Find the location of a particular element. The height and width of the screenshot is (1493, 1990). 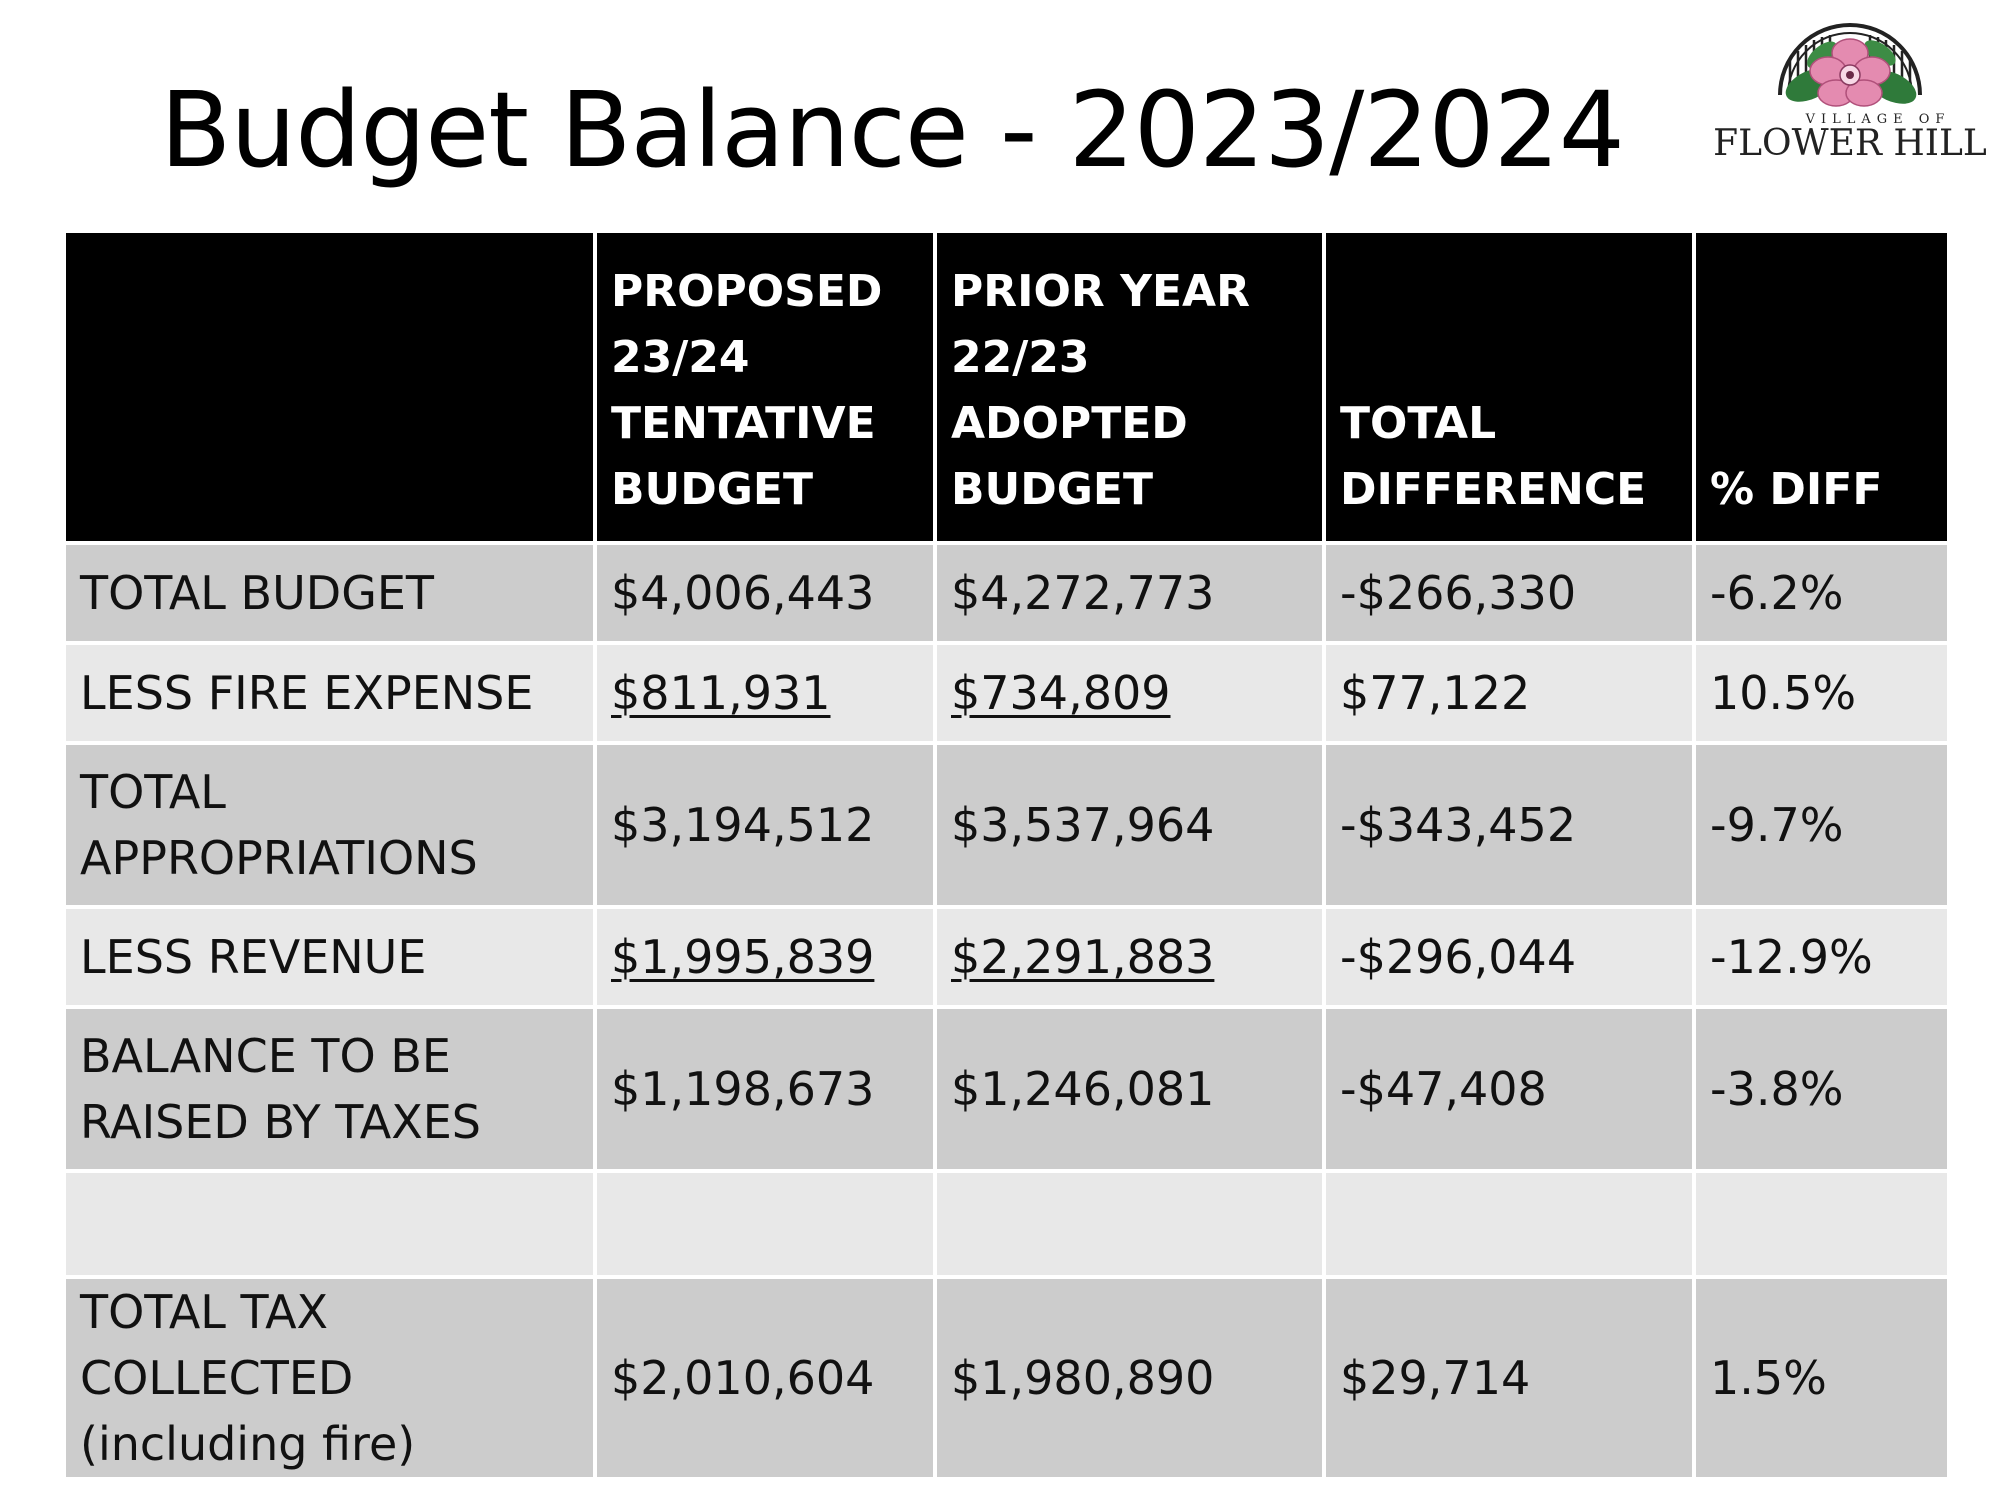

cell-difference: -$266,330 is located at coordinates (1509, 593).